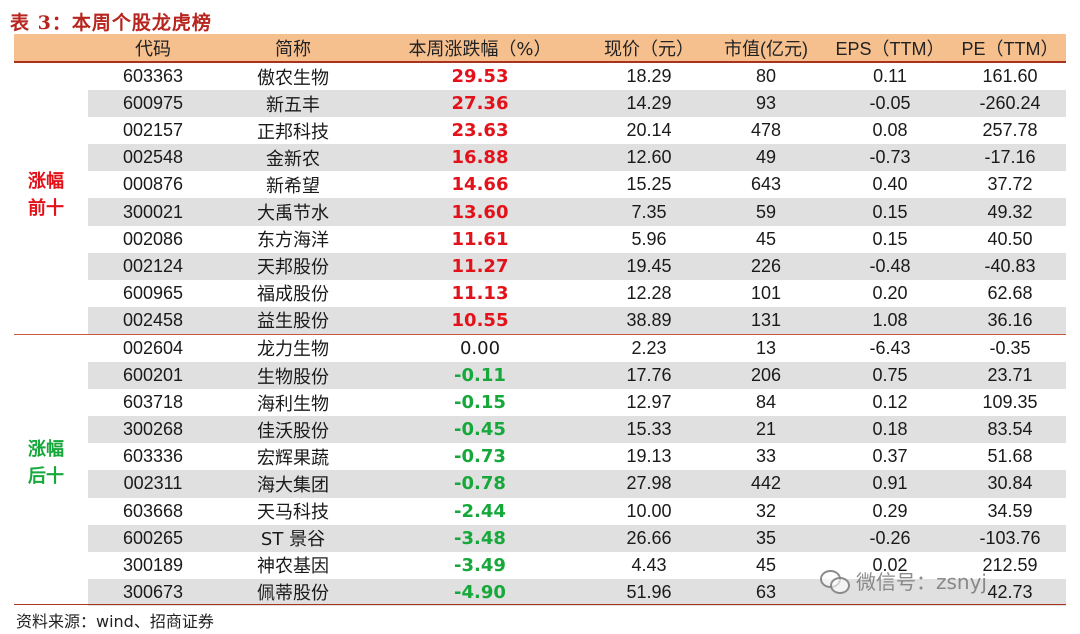 This screenshot has width=1080, height=634. Describe the element at coordinates (480, 104) in the screenshot. I see `cell-change: 27.36` at that location.